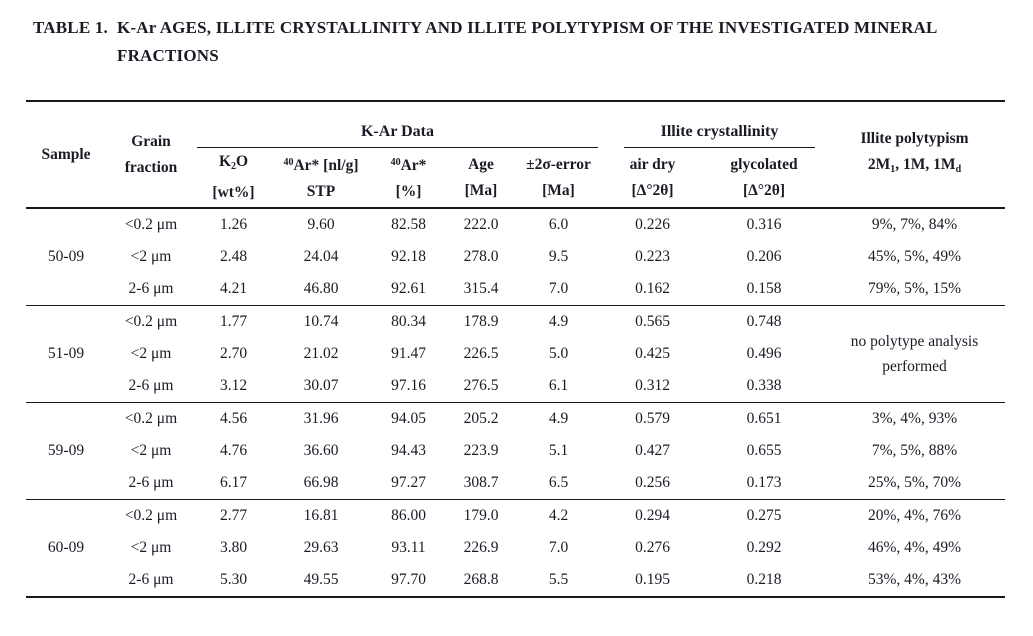 The image size is (1033, 636). What do you see at coordinates (481, 385) in the screenshot?
I see `cell-age: 276.5` at bounding box center [481, 385].